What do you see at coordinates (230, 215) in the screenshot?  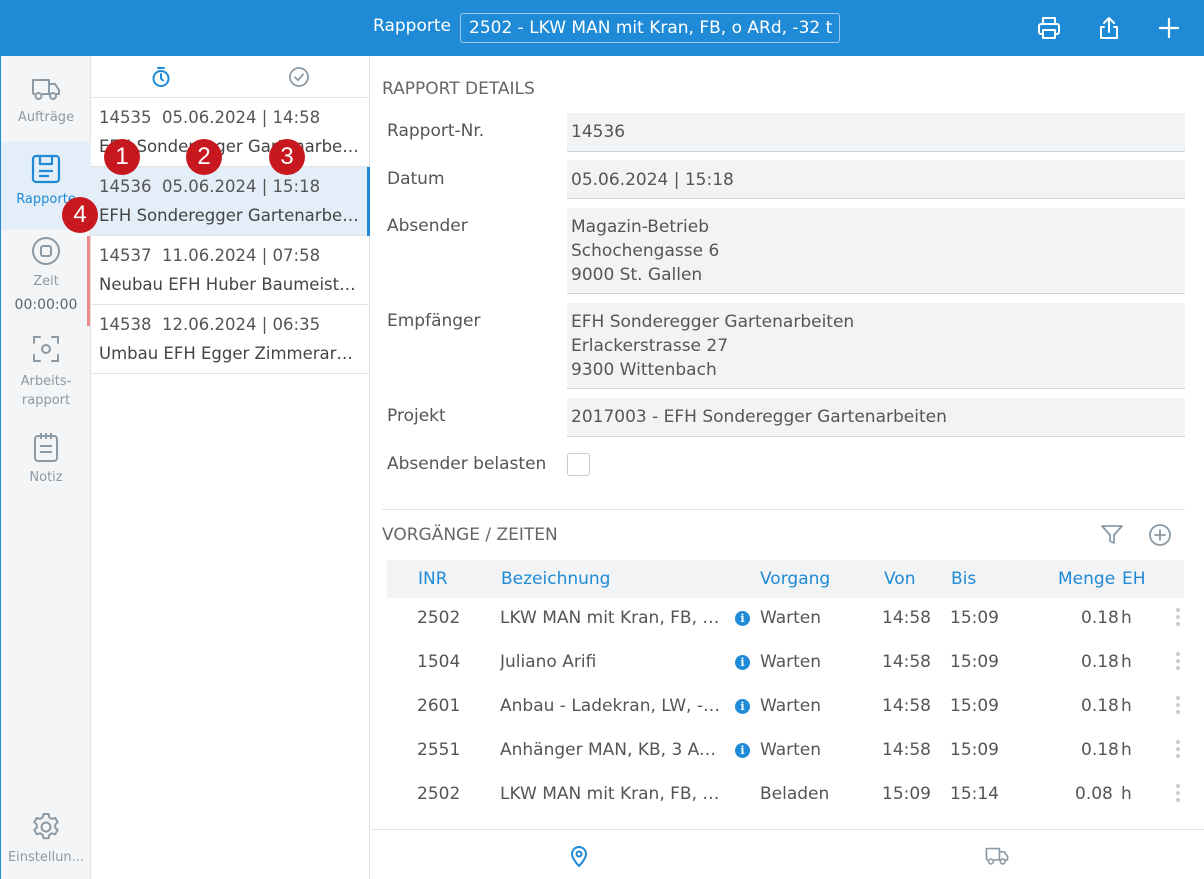 I see `rapport-text: EFH Sonderegger Gartenarbeiten` at bounding box center [230, 215].